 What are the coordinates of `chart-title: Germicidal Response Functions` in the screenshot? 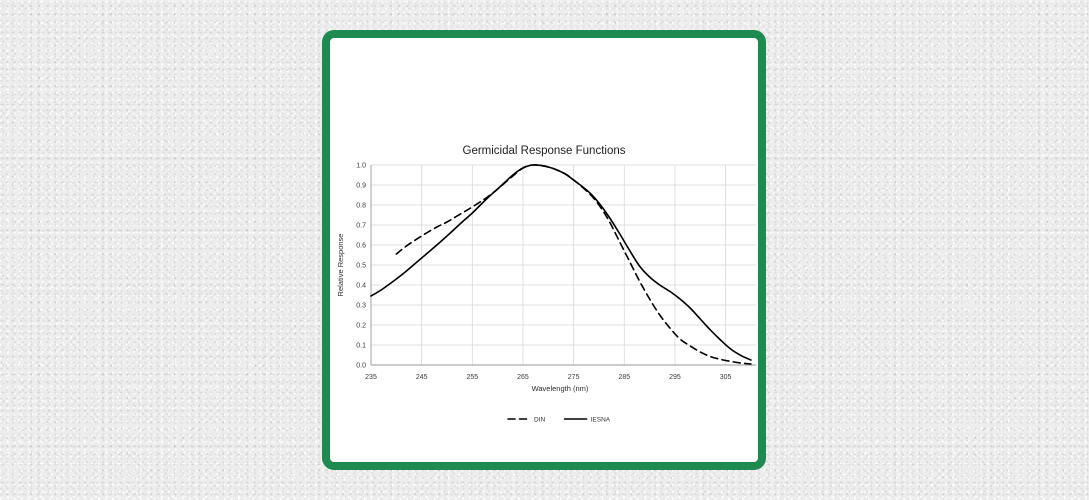 It's located at (544, 151).